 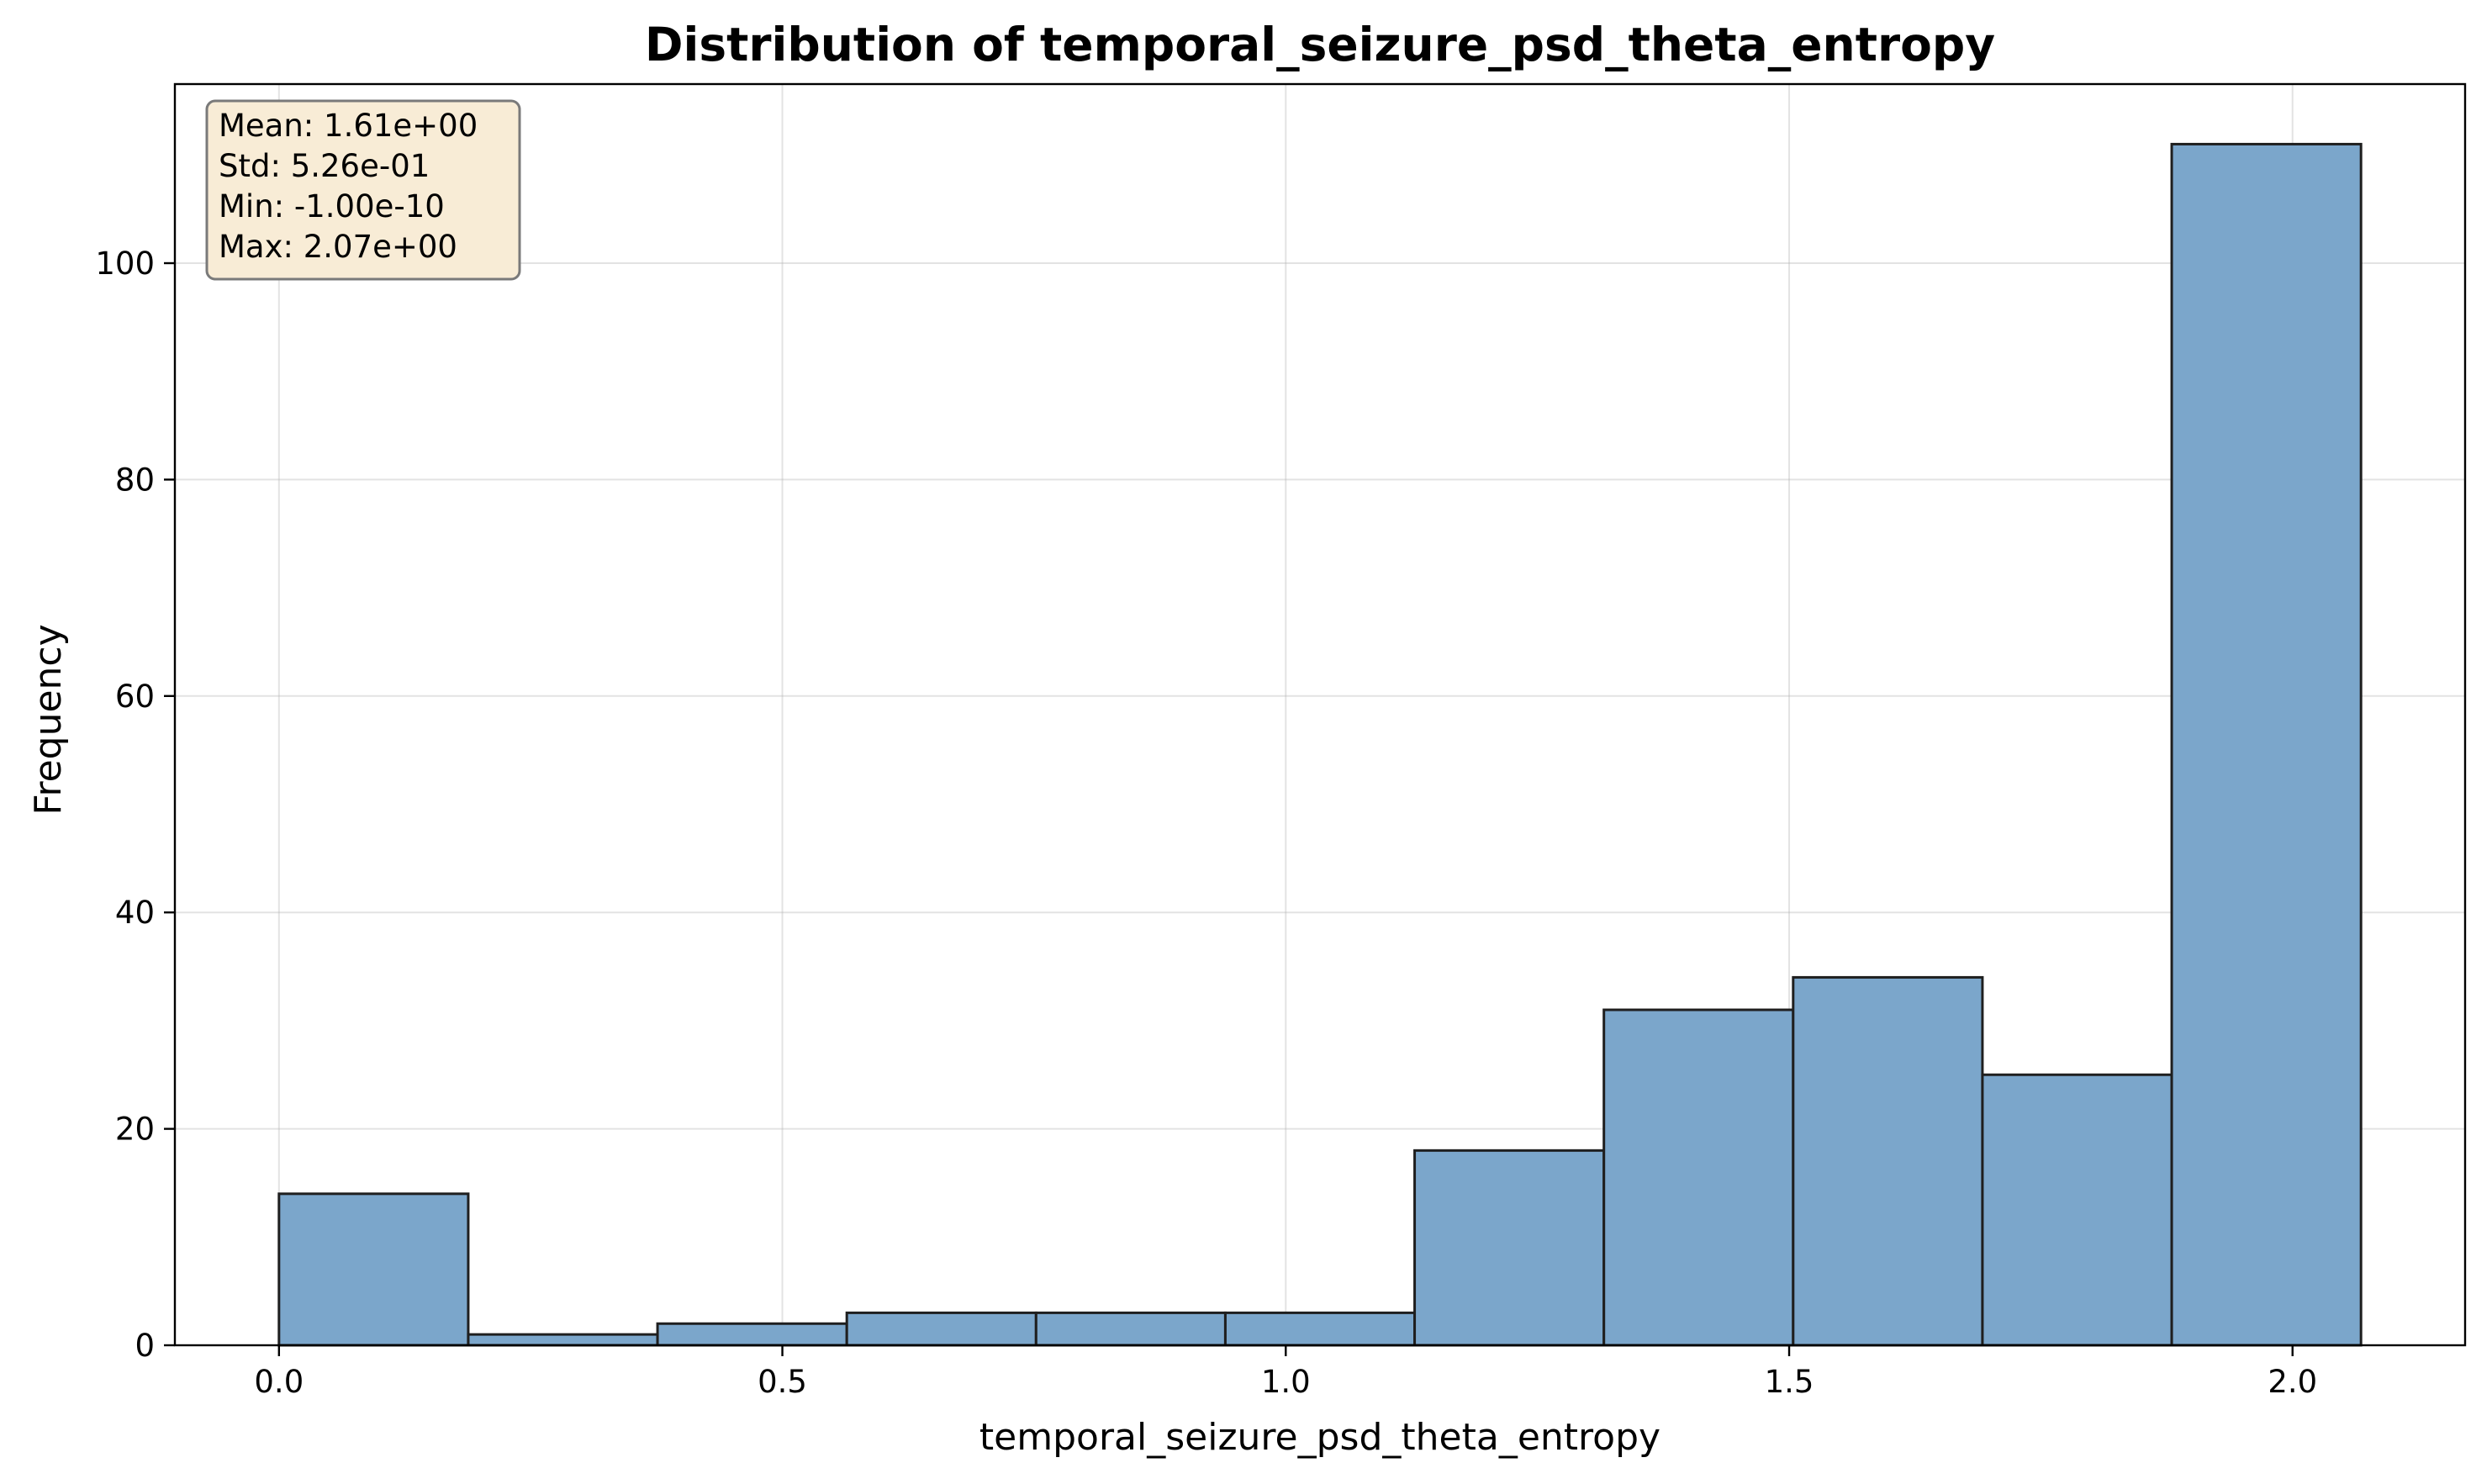 What do you see at coordinates (1319, 1437) in the screenshot?
I see `x-axis-label: temporal_seizure_psd_theta_entropy` at bounding box center [1319, 1437].